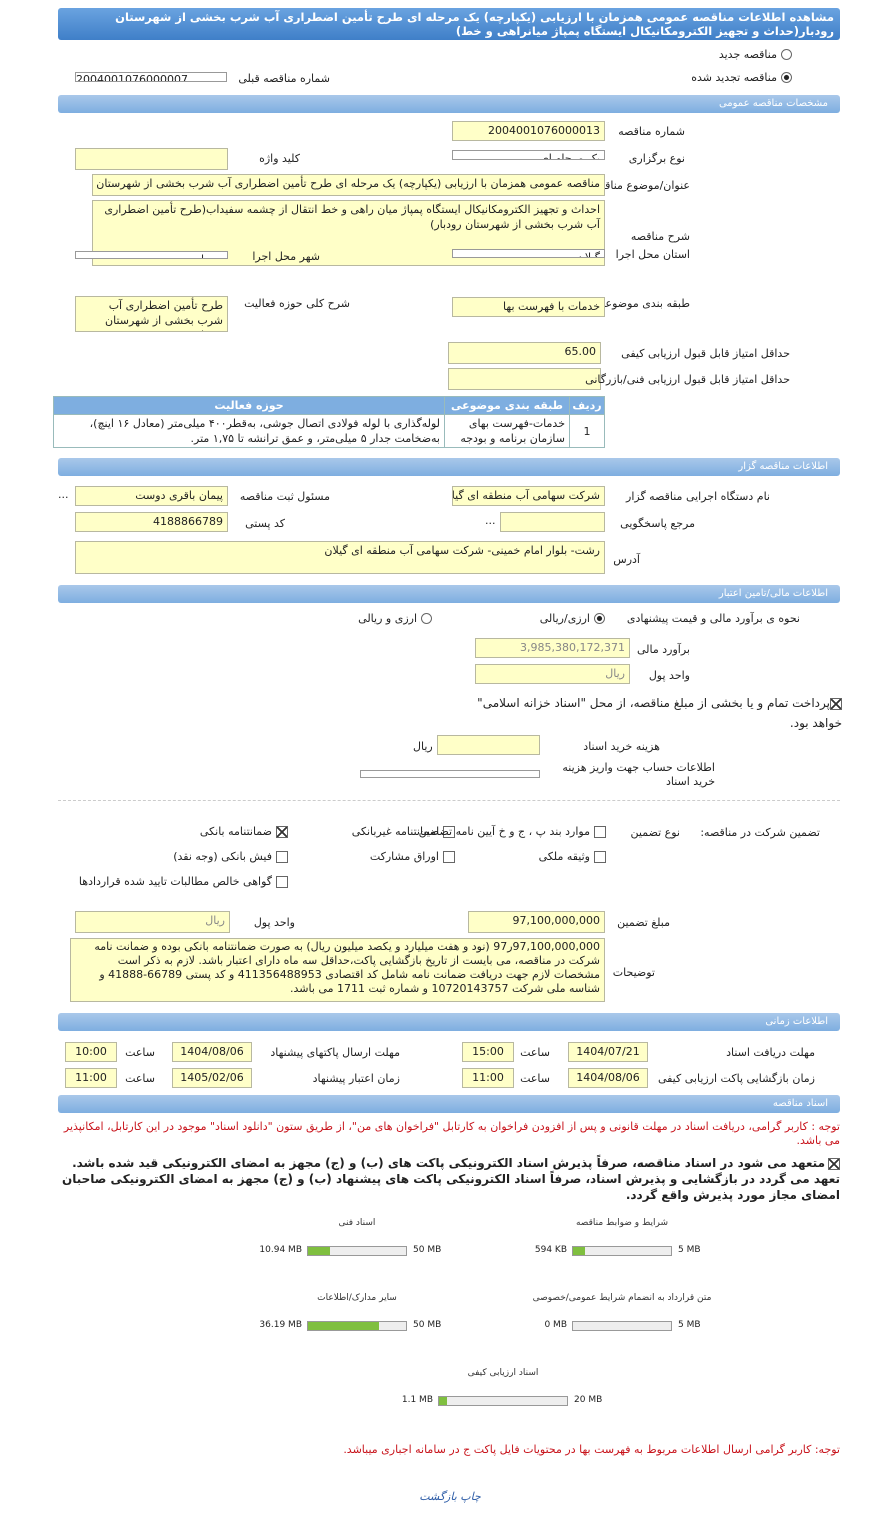 The width and height of the screenshot is (895, 1516). I want to click on radio-option: ارزی/ریالی, so click(572, 618).